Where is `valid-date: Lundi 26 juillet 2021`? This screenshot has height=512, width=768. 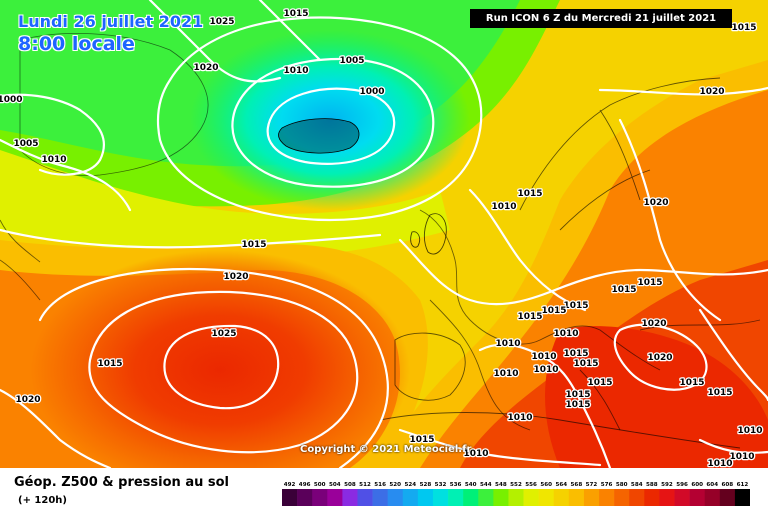 valid-date: Lundi 26 juillet 2021 is located at coordinates (111, 21).